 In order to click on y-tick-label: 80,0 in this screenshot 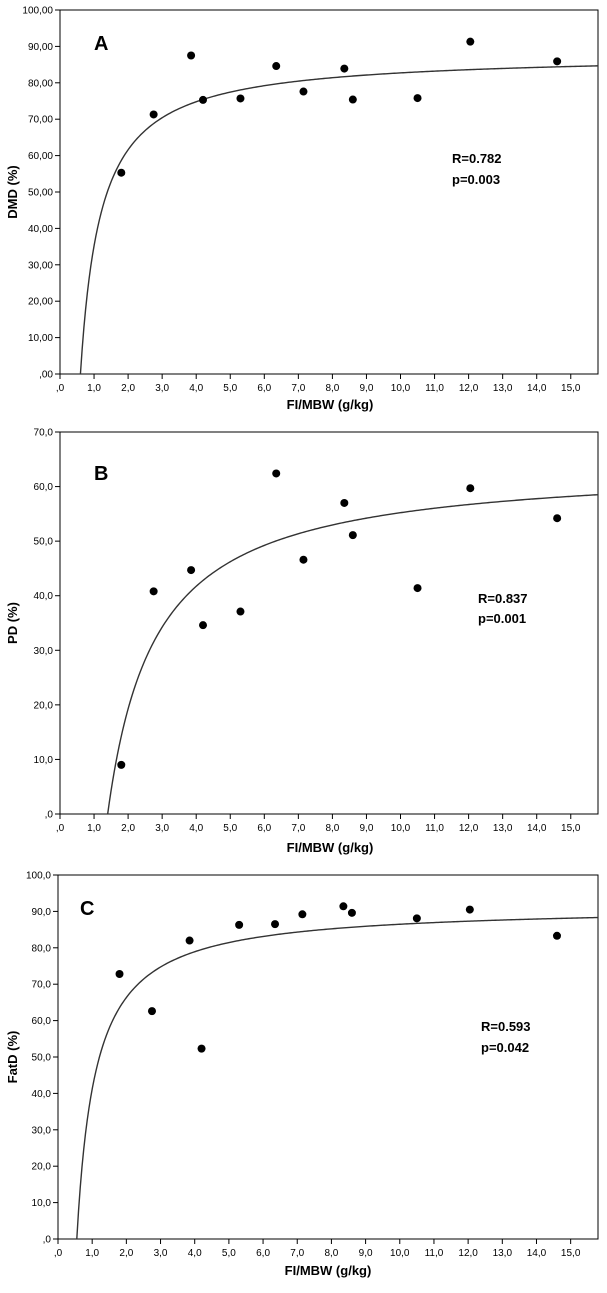, I will do `click(42, 948)`.